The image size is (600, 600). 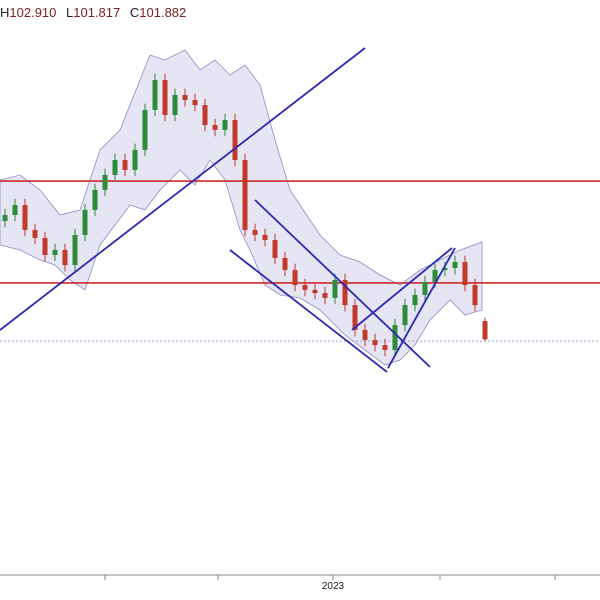 I want to click on readout-label: L, so click(x=69, y=12).